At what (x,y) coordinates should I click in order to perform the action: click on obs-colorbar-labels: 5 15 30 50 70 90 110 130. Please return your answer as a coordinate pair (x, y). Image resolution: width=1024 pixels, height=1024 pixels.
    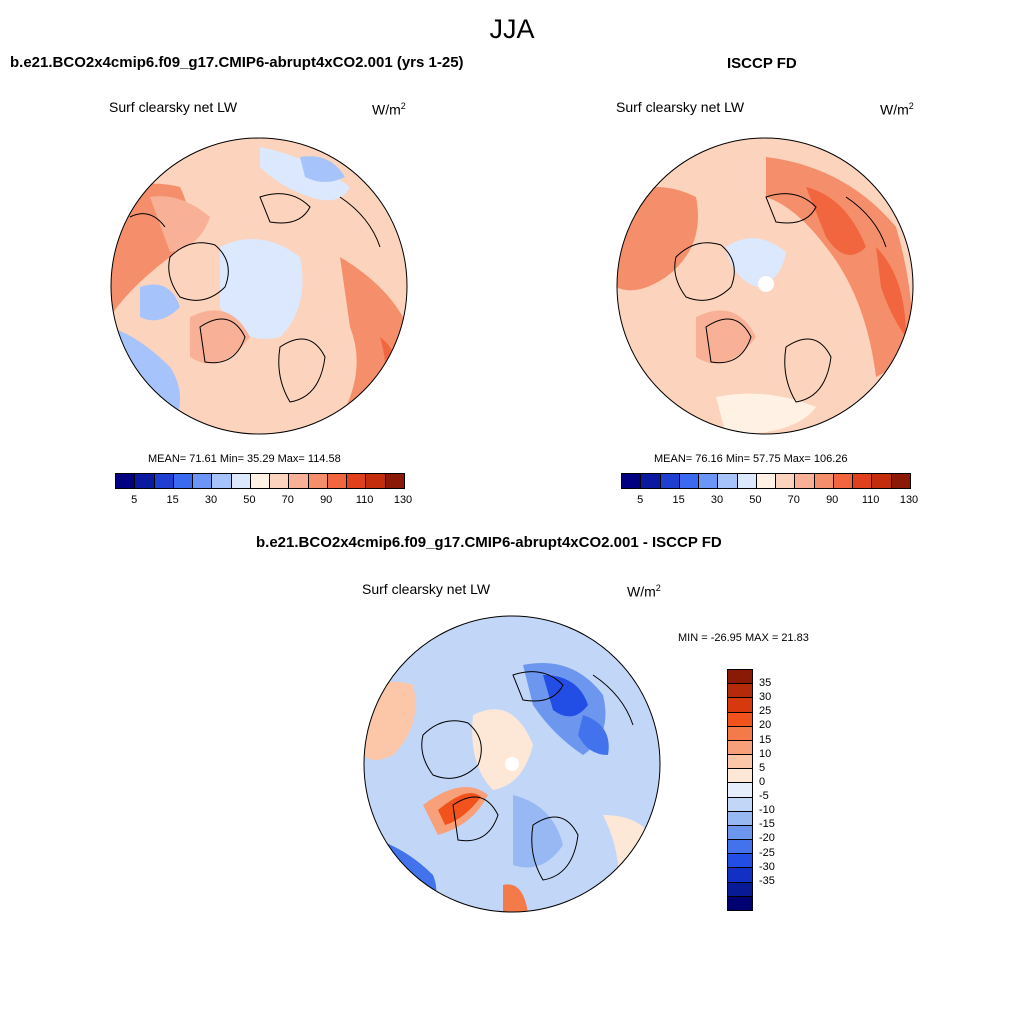
    Looking at the image, I should click on (769, 501).